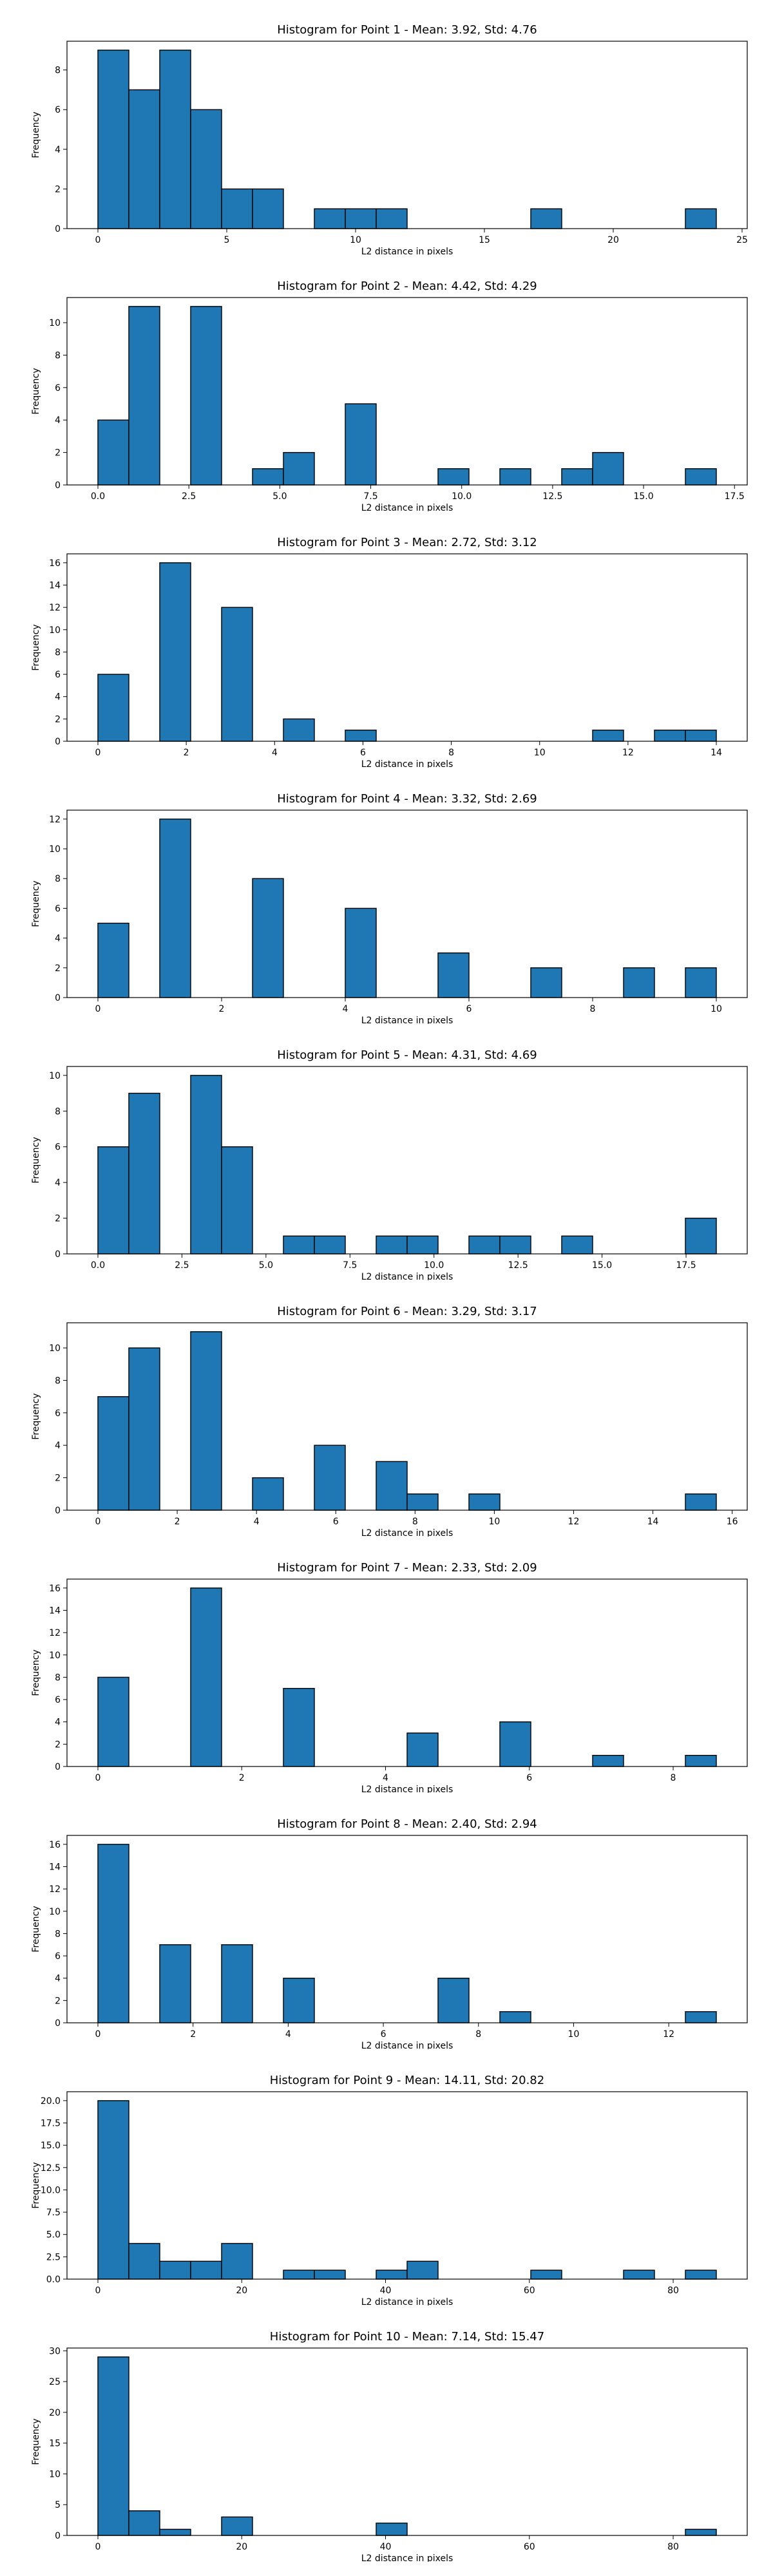 This screenshot has width=773, height=2576. Describe the element at coordinates (735, 496) in the screenshot. I see `x-tick-label: 17.5` at that location.